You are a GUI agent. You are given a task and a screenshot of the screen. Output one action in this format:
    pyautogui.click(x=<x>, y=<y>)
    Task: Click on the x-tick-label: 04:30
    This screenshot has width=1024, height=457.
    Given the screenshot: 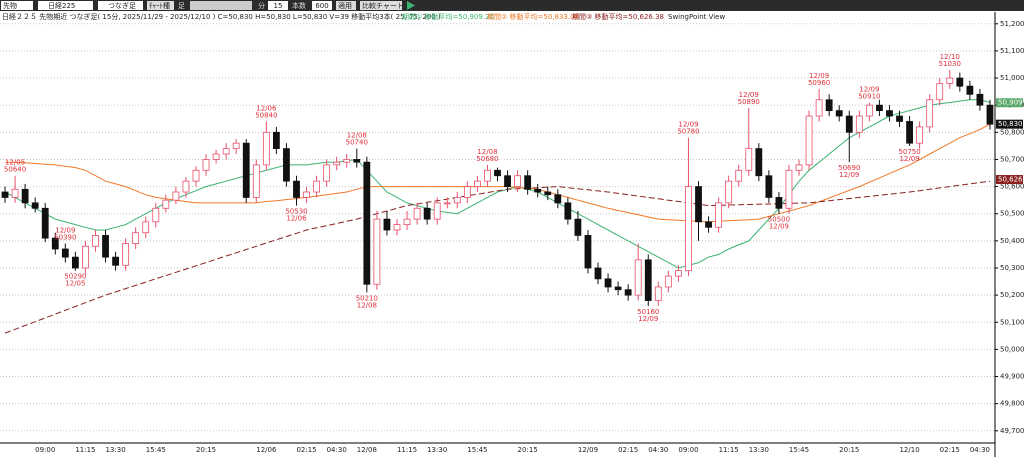 What is the action you would take?
    pyautogui.click(x=337, y=450)
    